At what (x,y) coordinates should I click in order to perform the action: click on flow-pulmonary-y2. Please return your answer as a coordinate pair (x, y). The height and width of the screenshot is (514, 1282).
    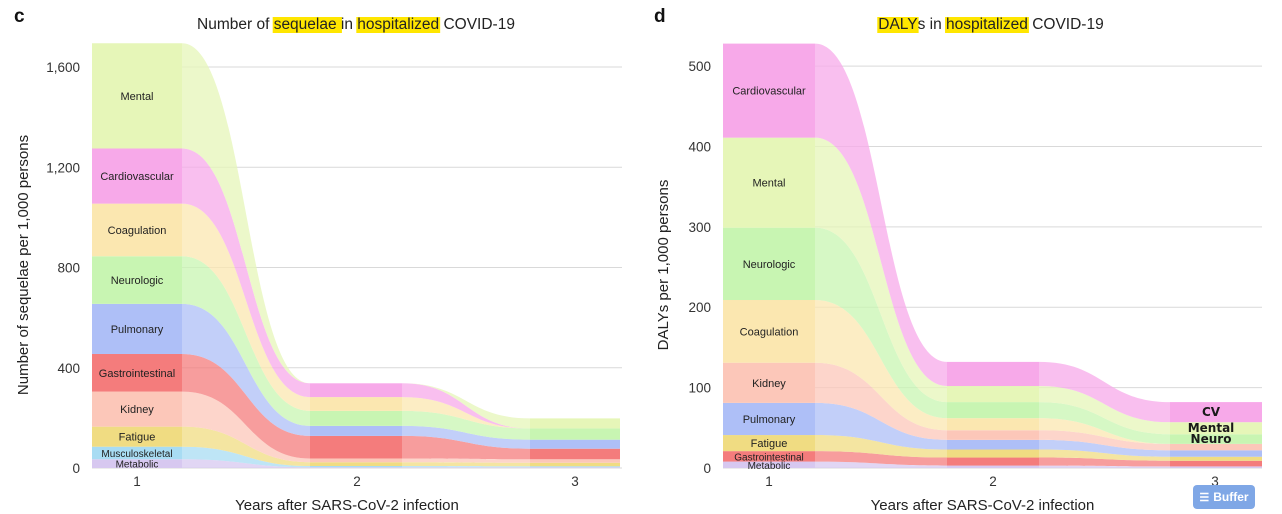
    Looking at the image, I should click on (466, 437).